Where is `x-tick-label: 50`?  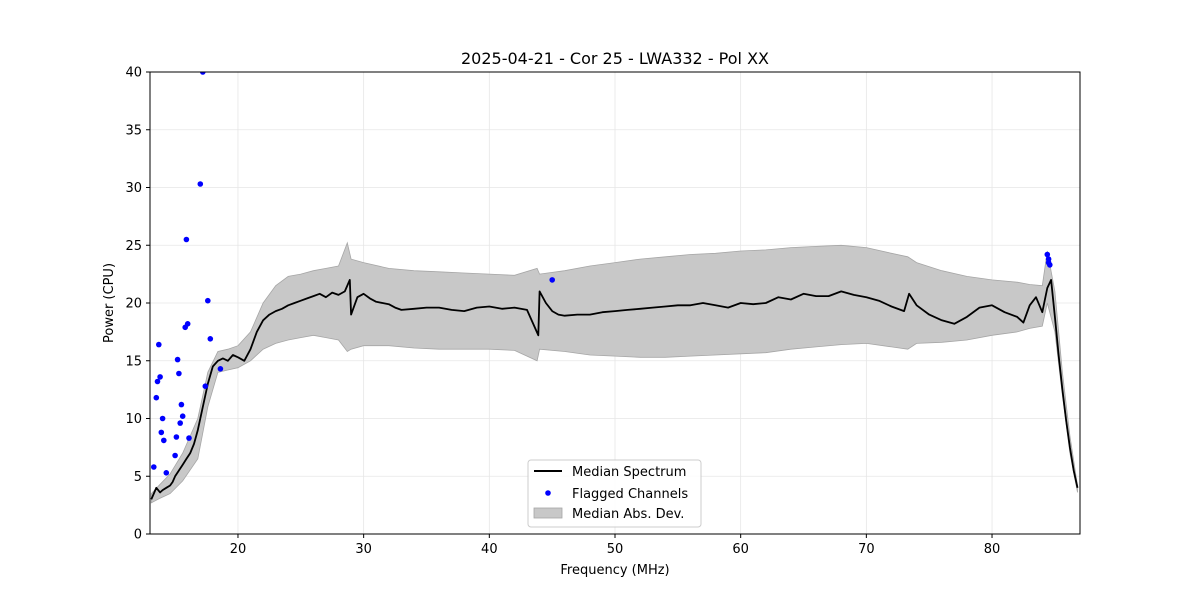 x-tick-label: 50 is located at coordinates (615, 549).